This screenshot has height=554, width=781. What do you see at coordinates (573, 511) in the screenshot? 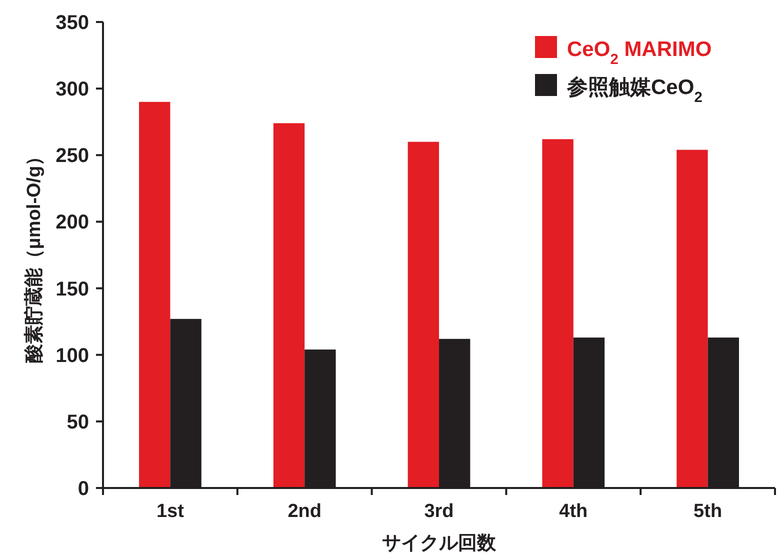
I see `x-tick-label: 4th` at bounding box center [573, 511].